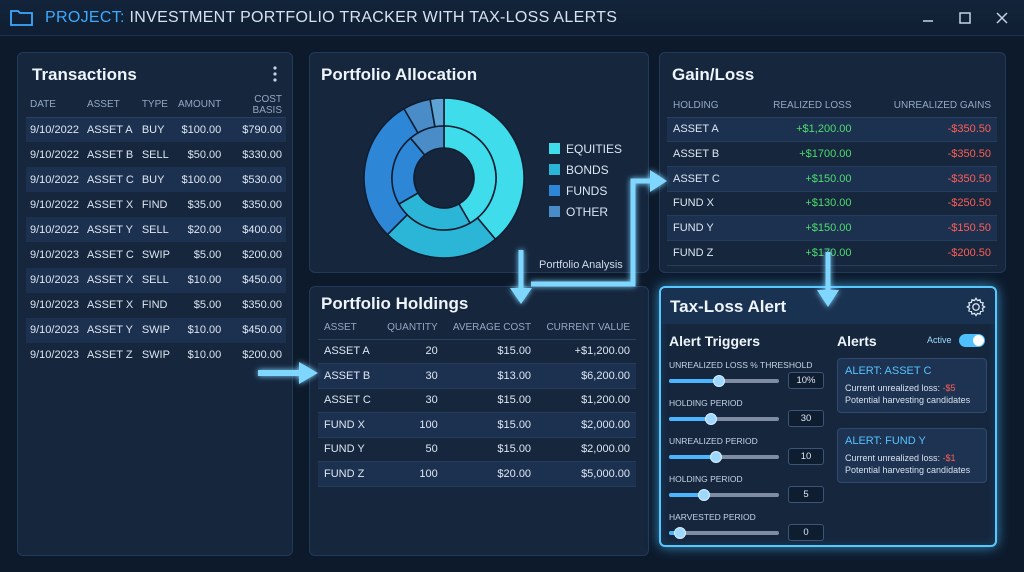  Describe the element at coordinates (581, 265) in the screenshot. I see `portfolio-analysis-label: Portfolio Analysis` at that location.